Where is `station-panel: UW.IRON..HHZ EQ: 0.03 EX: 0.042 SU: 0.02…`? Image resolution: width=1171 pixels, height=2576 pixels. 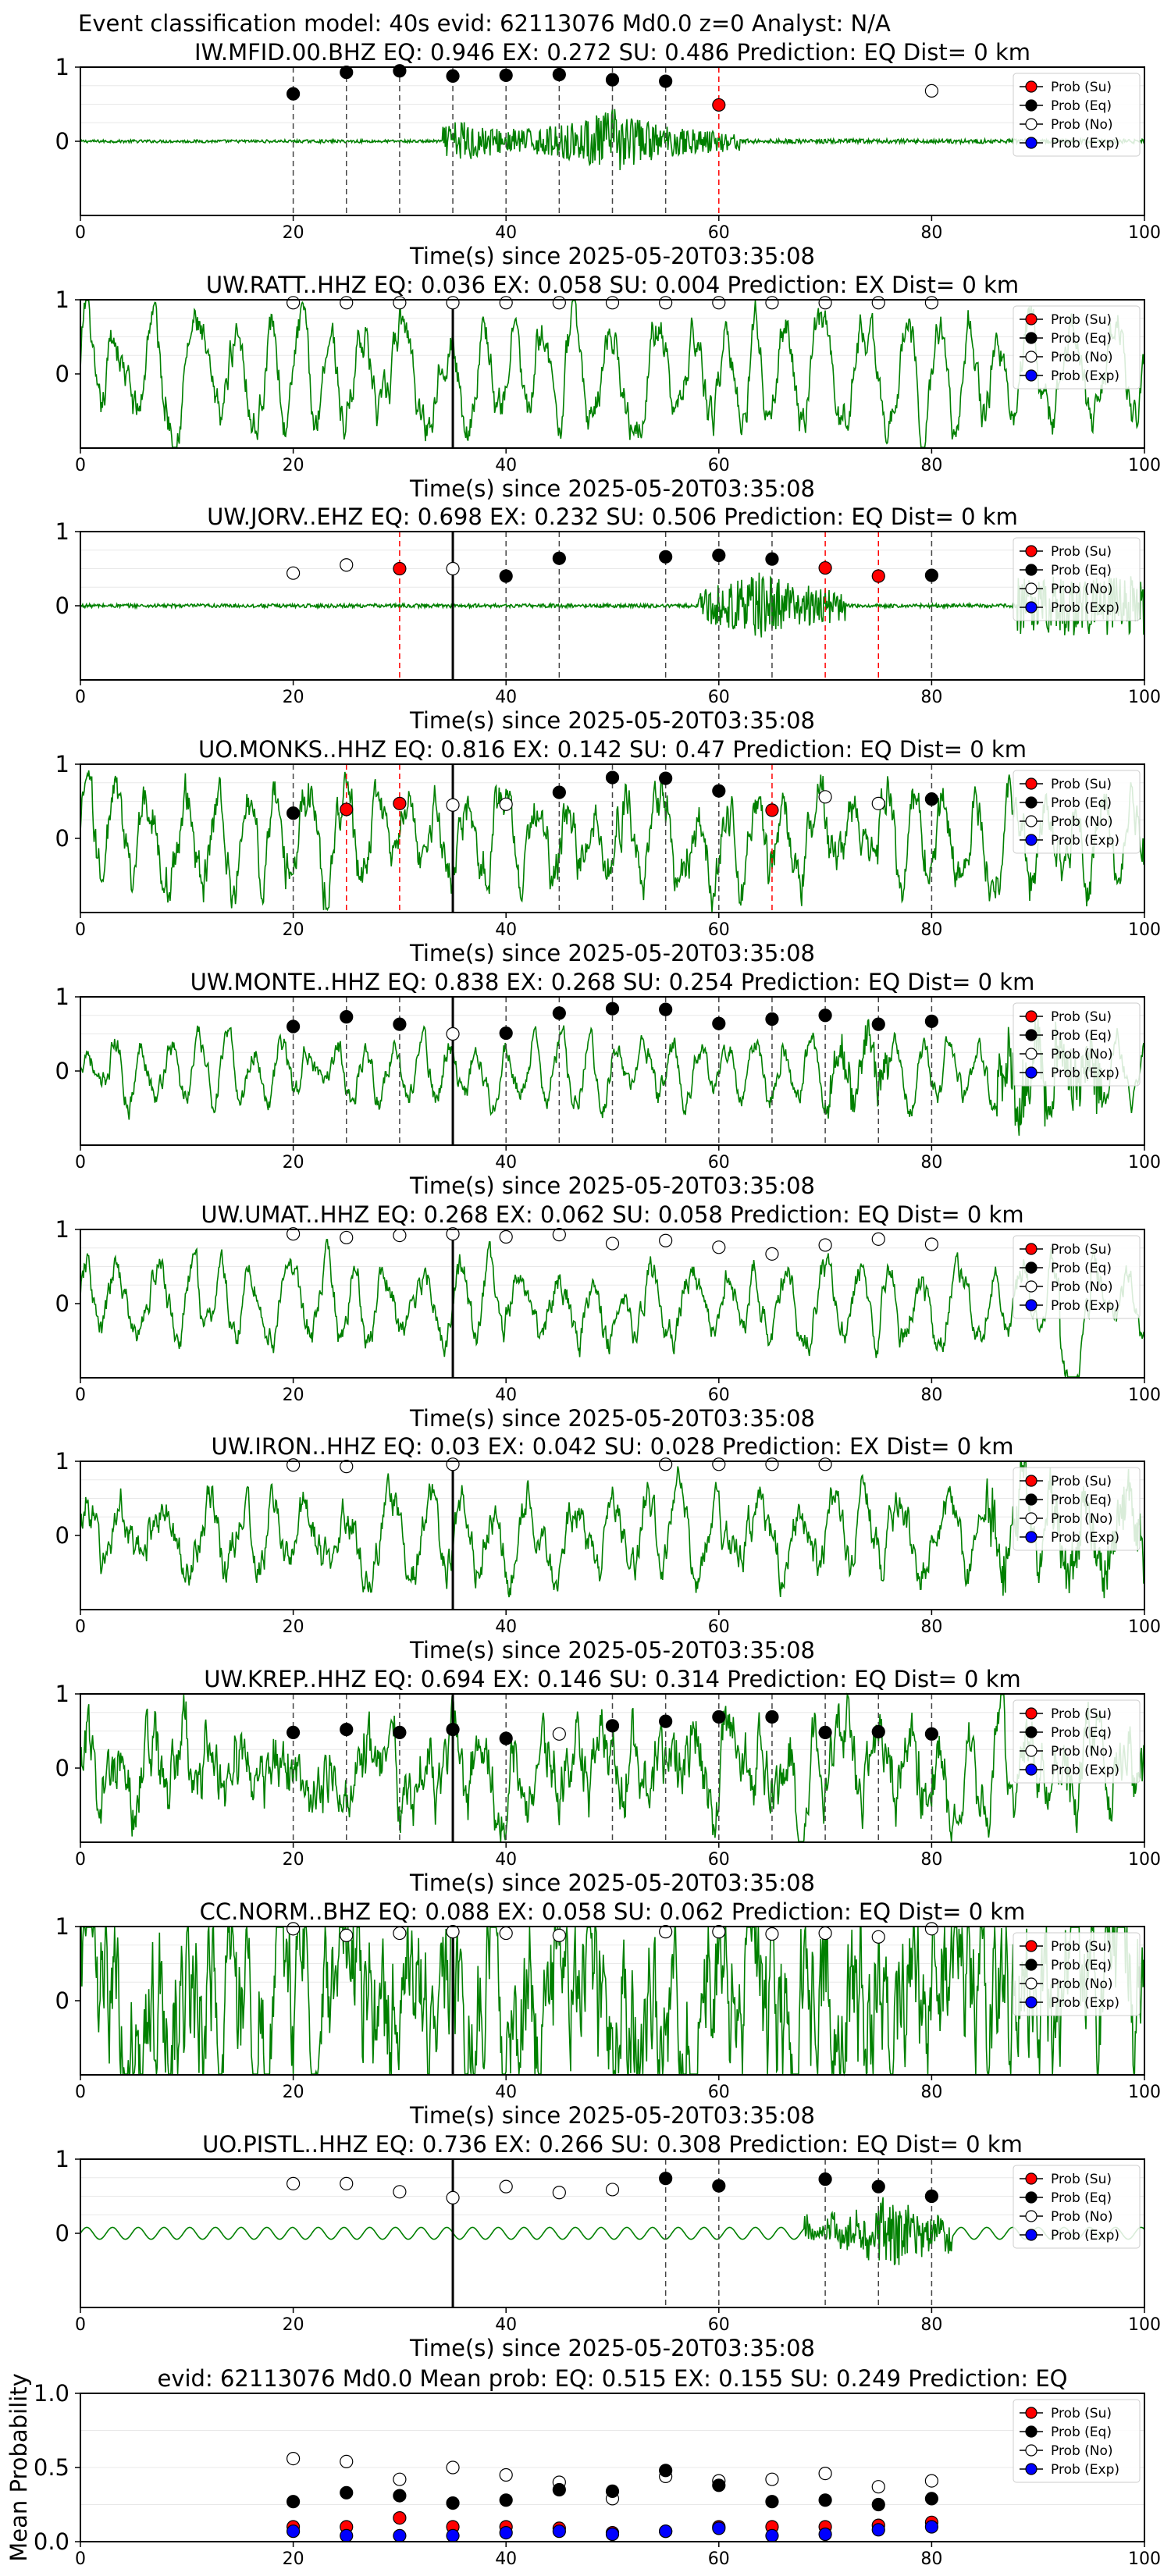 station-panel: UW.IRON..HHZ EQ: 0.03 EX: 0.042 SU: 0.02… is located at coordinates (608, 1548).